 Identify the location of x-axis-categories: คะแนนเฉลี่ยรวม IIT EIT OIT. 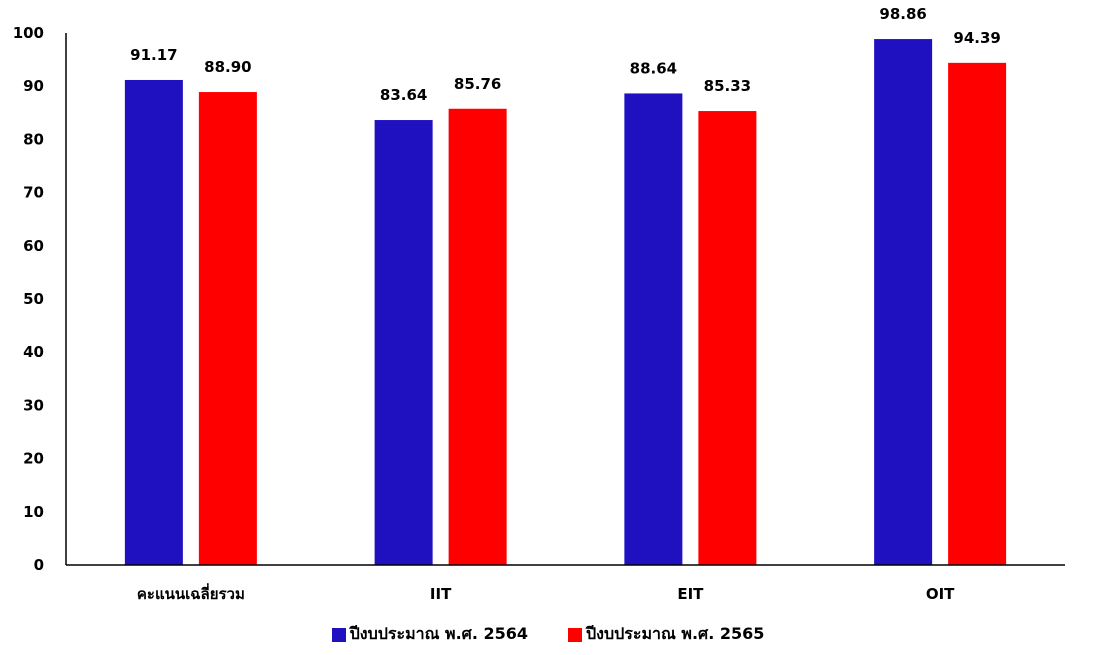
(546, 593).